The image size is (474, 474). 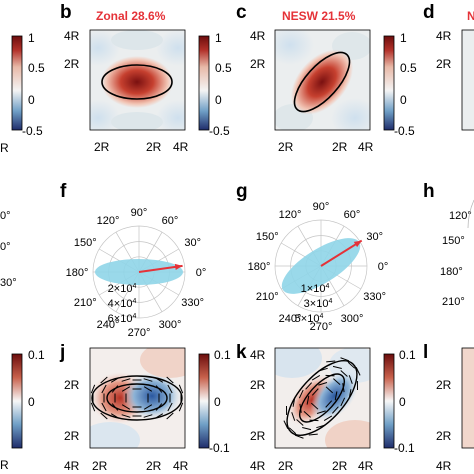 What do you see at coordinates (4, 465) in the screenshot?
I see `left-edge-tick: R` at bounding box center [4, 465].